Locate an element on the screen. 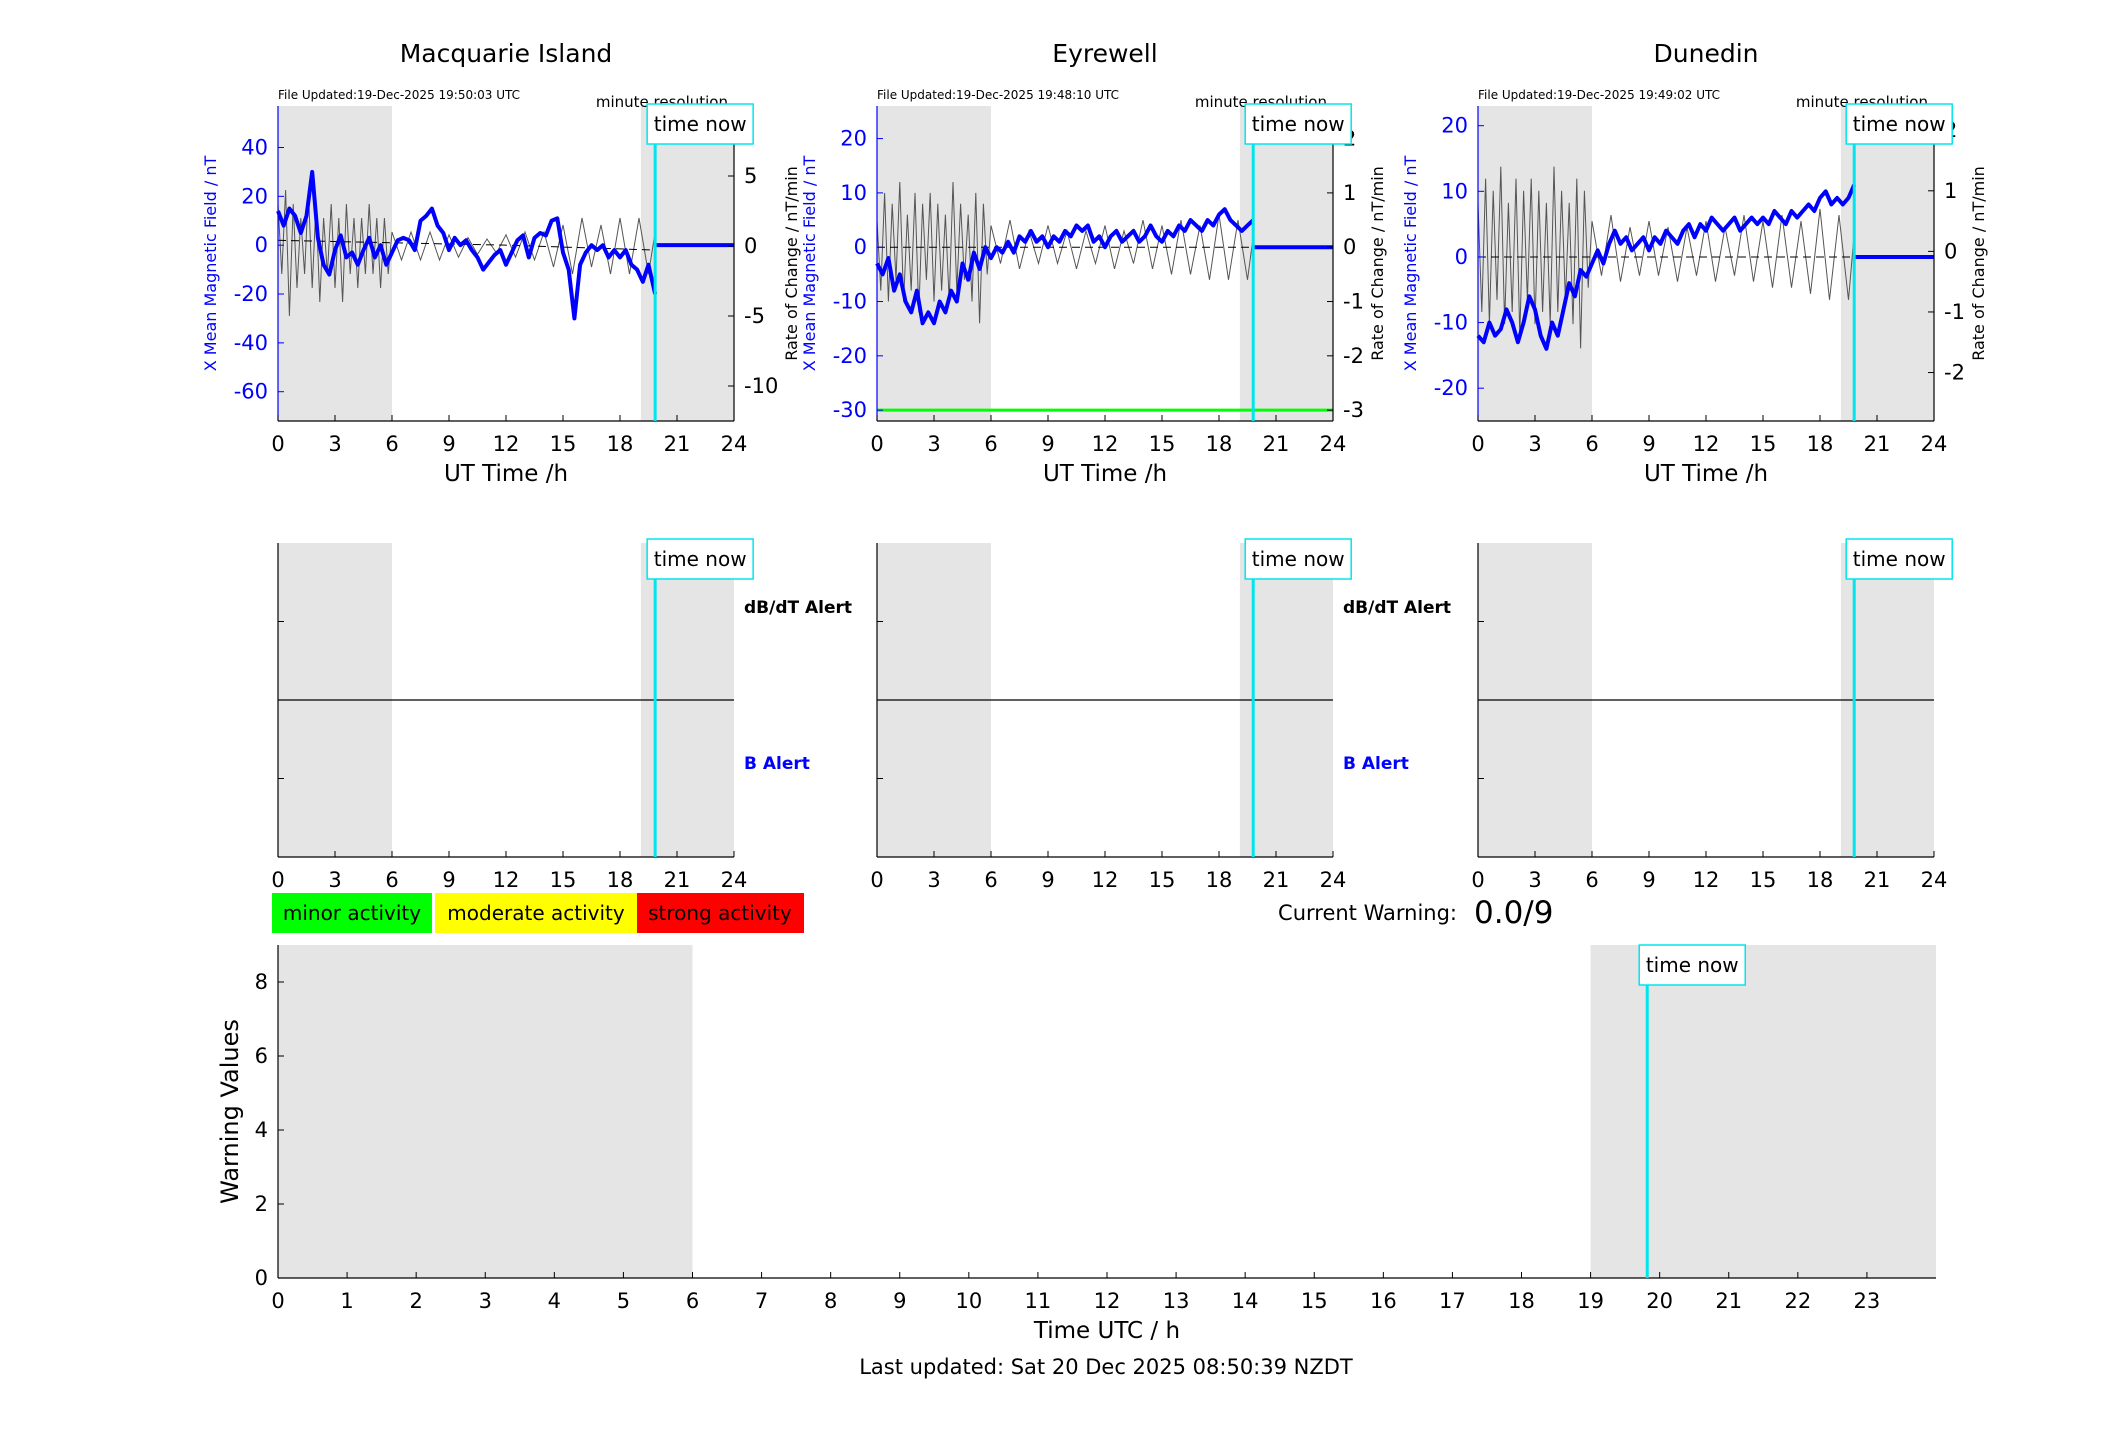 This screenshot has width=2117, height=1437. alert-panel-eyrewell: 0 3 6 9 12 15 18 21 24 dB/dT Alert B Alert time now is located at coordinates (1160, 715).